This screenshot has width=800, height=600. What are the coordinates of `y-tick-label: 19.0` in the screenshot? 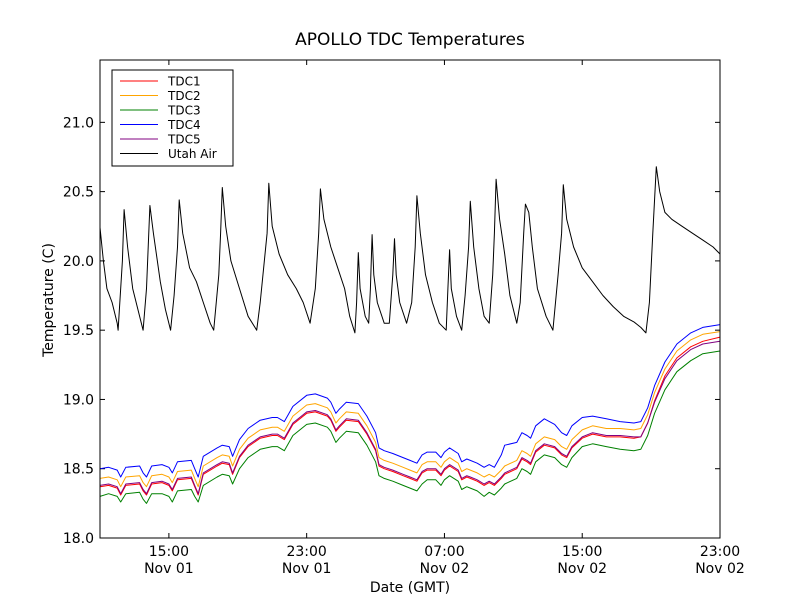 It's located at (78, 400).